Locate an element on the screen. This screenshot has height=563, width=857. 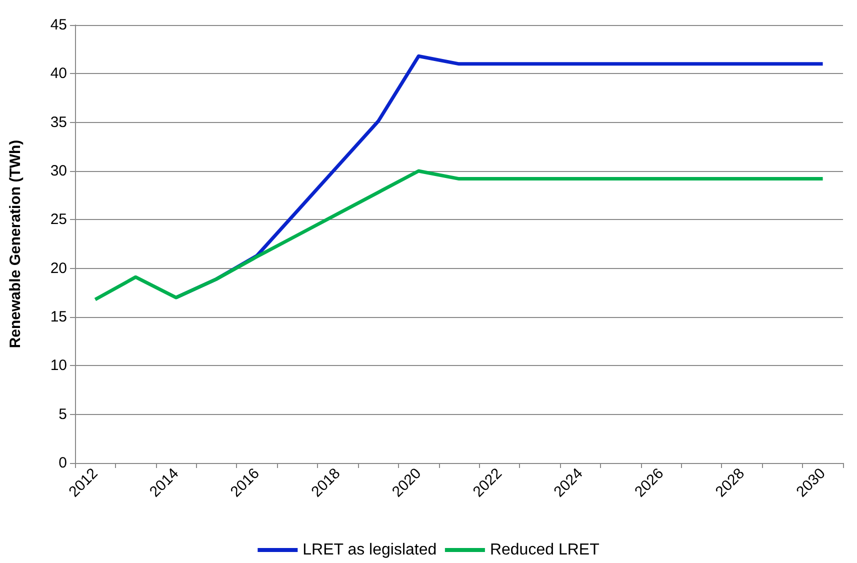
y-axis-title: Renewable Generation (TWh) is located at coordinates (15, 244).